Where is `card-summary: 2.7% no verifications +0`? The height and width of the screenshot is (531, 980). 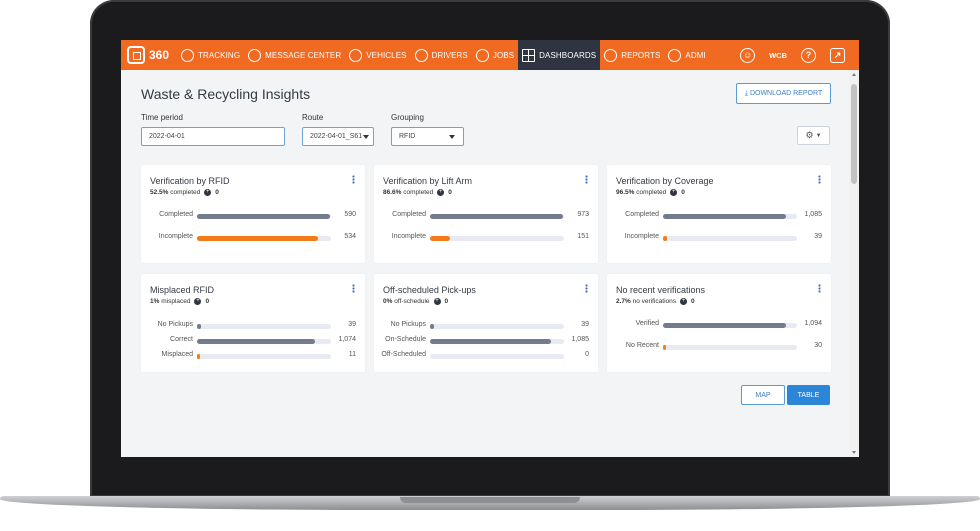
card-summary: 2.7% no verifications +0 is located at coordinates (655, 301).